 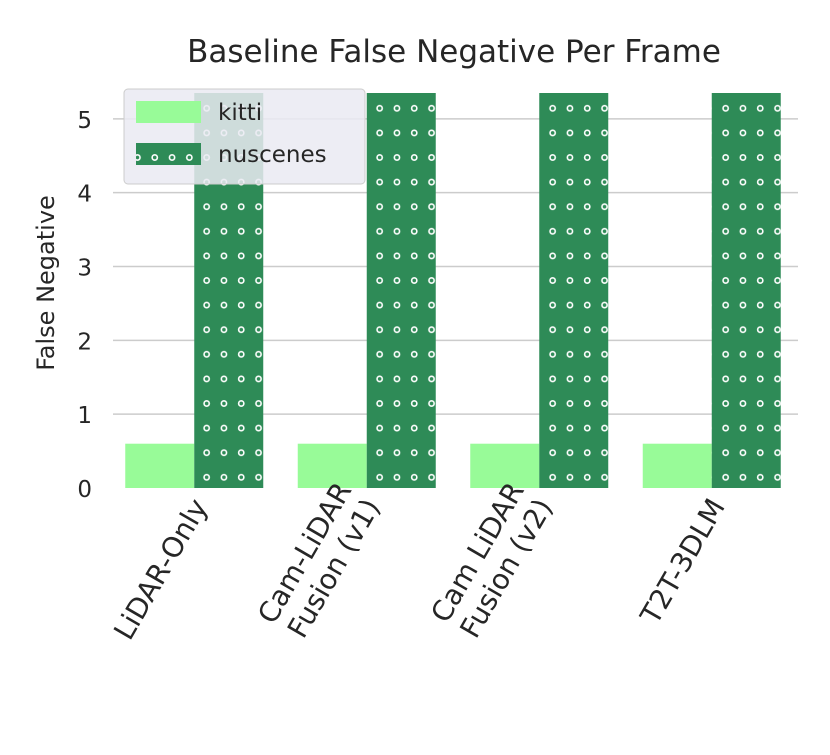 What do you see at coordinates (84, 195) in the screenshot?
I see `y-tick-label-4: 4` at bounding box center [84, 195].